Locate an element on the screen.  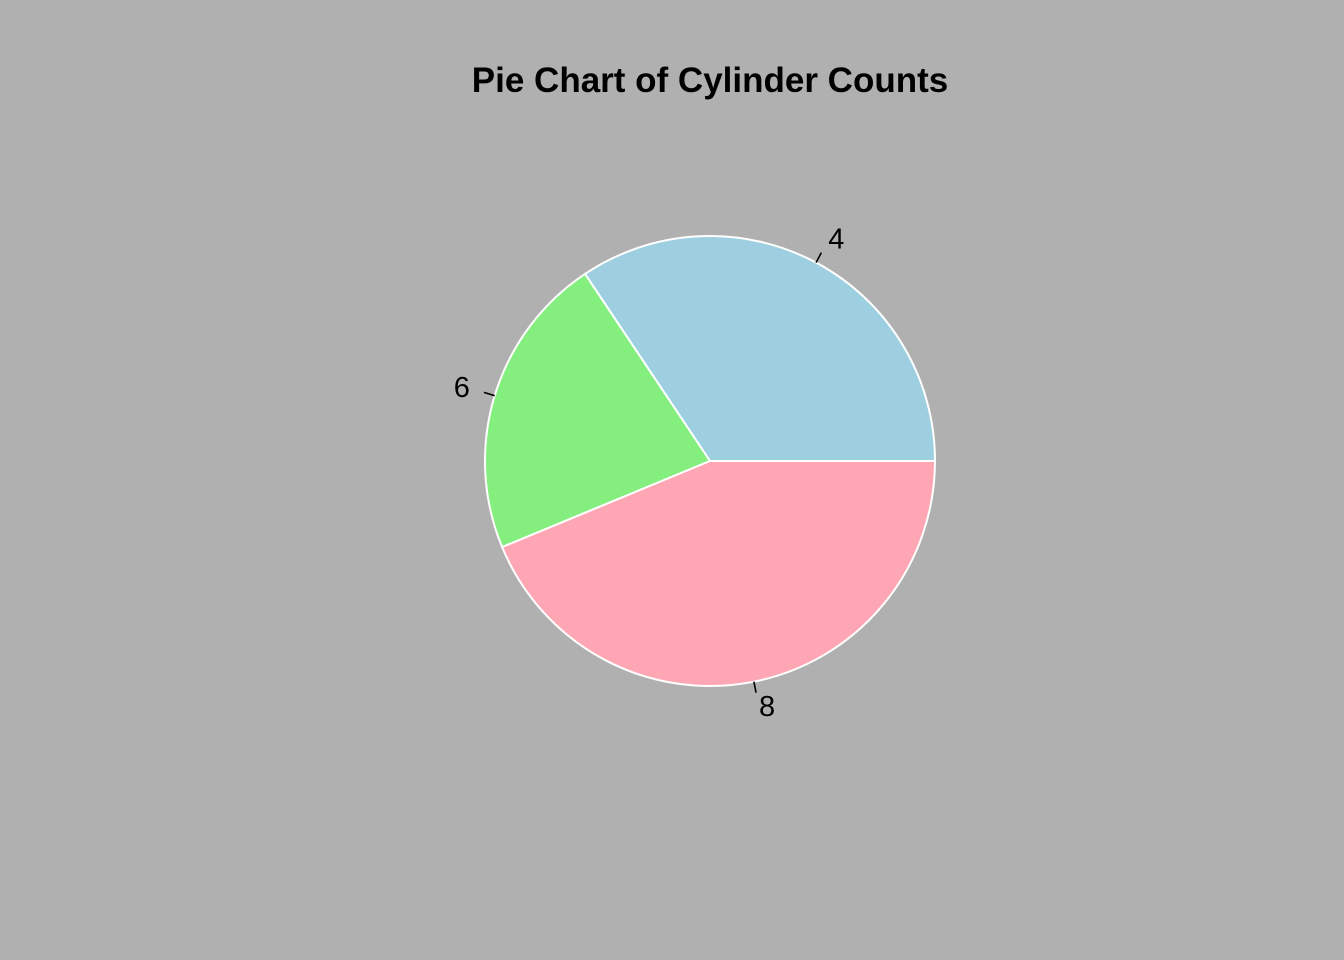
chart-title: Pie Chart of Cylinder Counts is located at coordinates (710, 80).